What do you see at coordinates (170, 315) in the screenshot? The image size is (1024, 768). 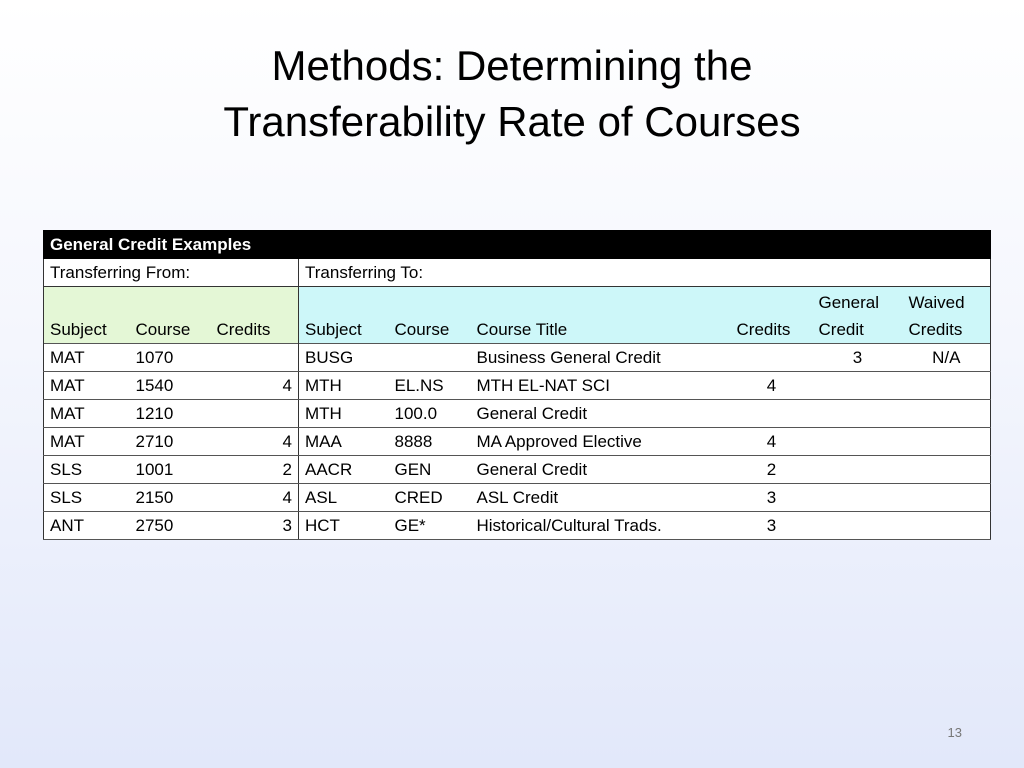 I see `col-from-course: Course` at bounding box center [170, 315].